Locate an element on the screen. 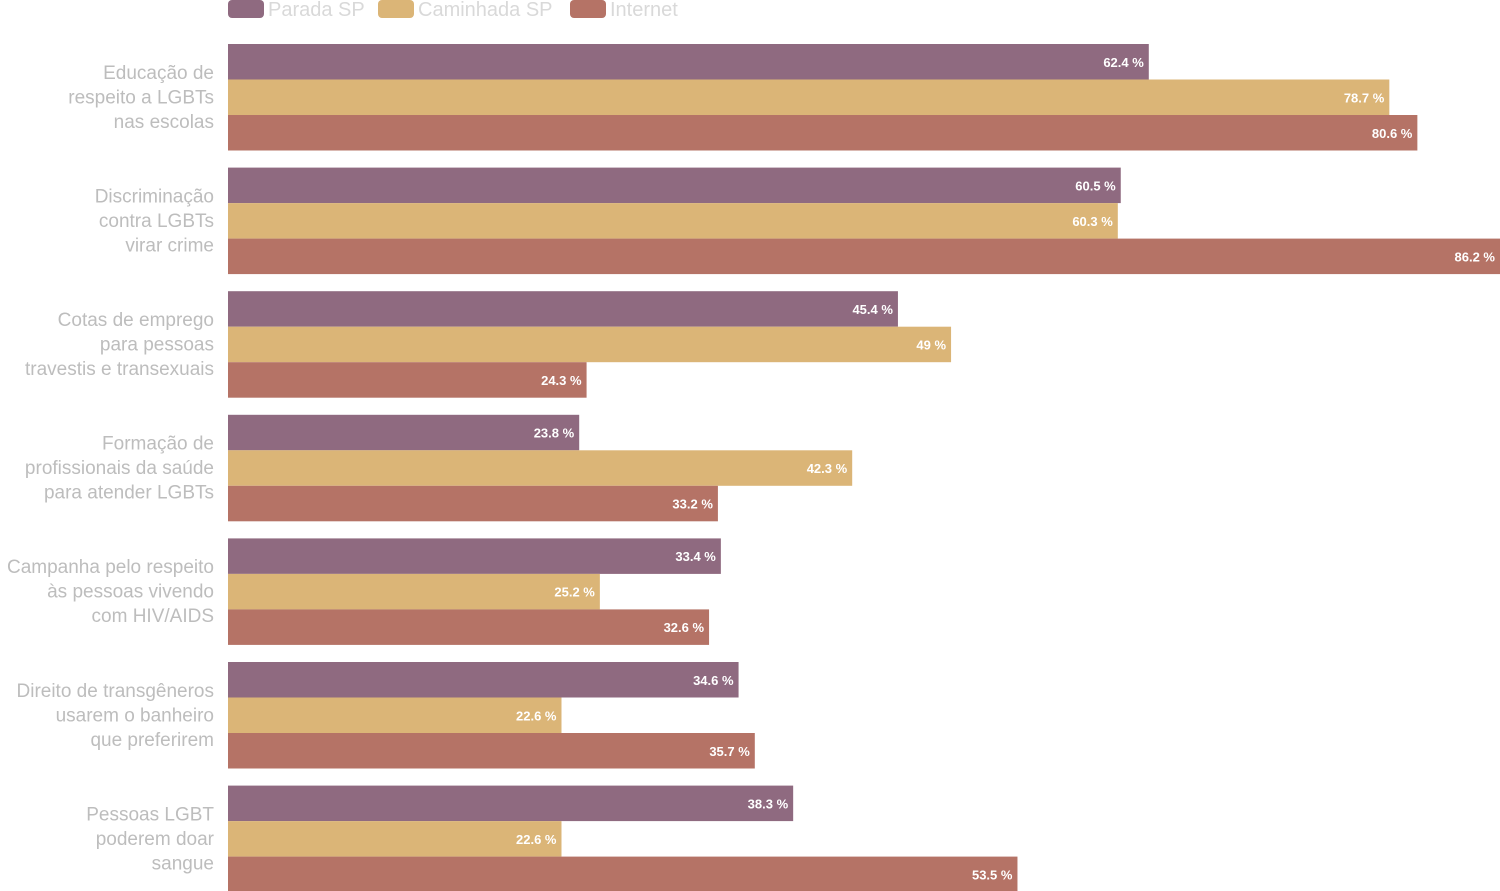 The height and width of the screenshot is (891, 1500). data-label: 23.8 % is located at coordinates (554, 433).